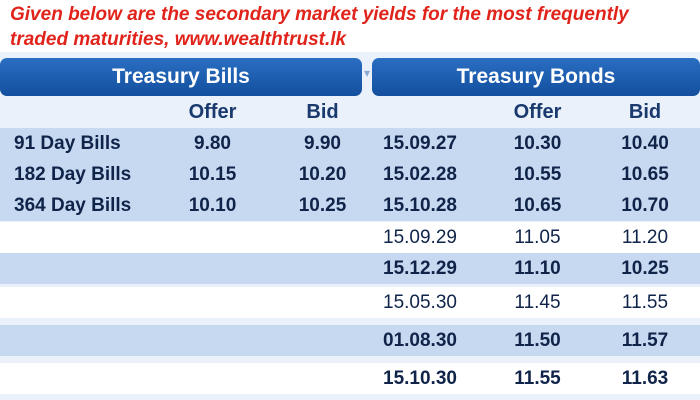 This screenshot has height=400, width=700. Describe the element at coordinates (537, 302) in the screenshot. I see `bond-offer-value: 11.45` at that location.